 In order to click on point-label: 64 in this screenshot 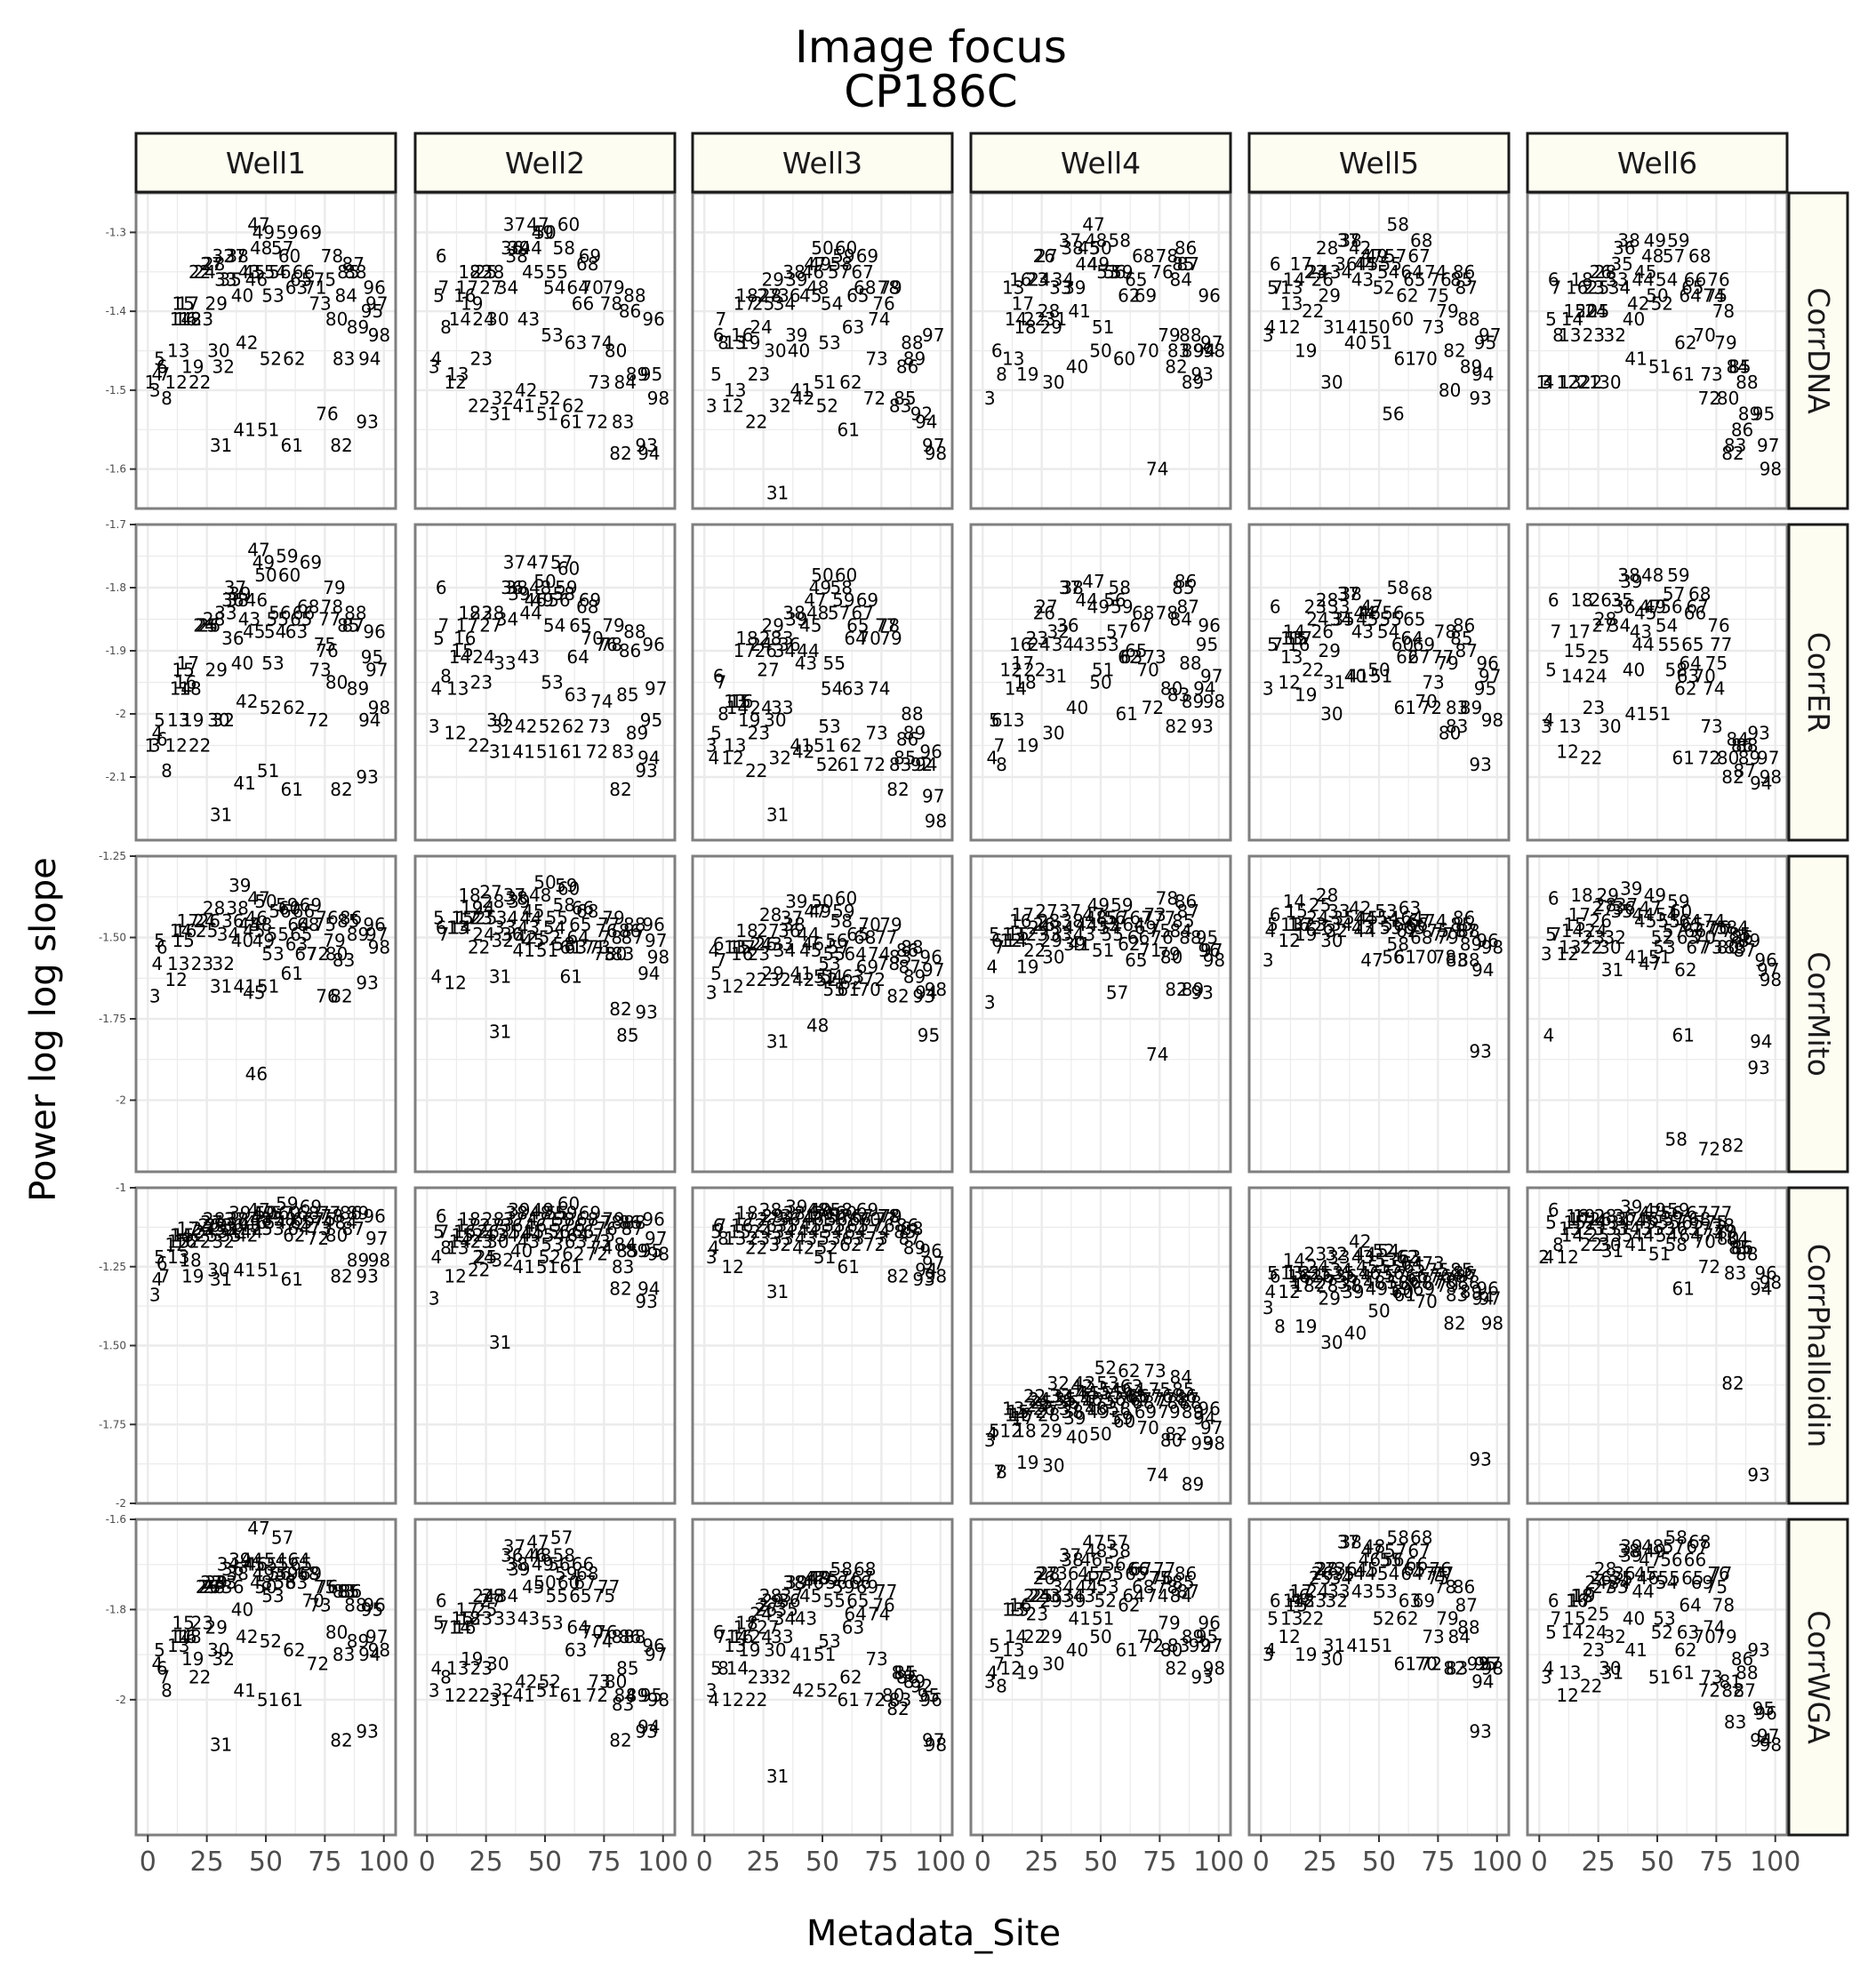, I will do `click(1412, 1574)`.